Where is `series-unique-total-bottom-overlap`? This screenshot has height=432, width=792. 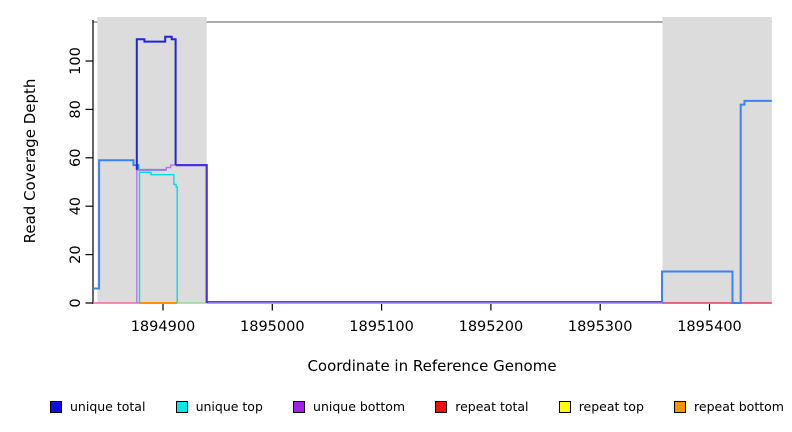
series-unique-total-bottom-overlap is located at coordinates (191, 233).